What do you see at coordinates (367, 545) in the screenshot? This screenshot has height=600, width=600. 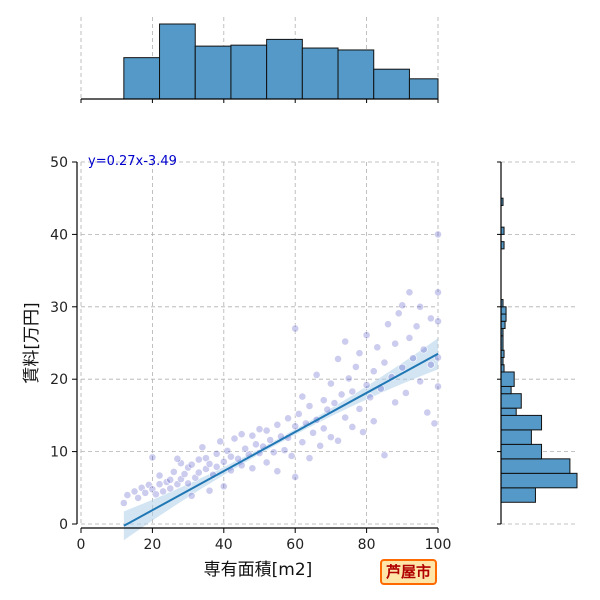 I see `x-tick-label: 80` at bounding box center [367, 545].